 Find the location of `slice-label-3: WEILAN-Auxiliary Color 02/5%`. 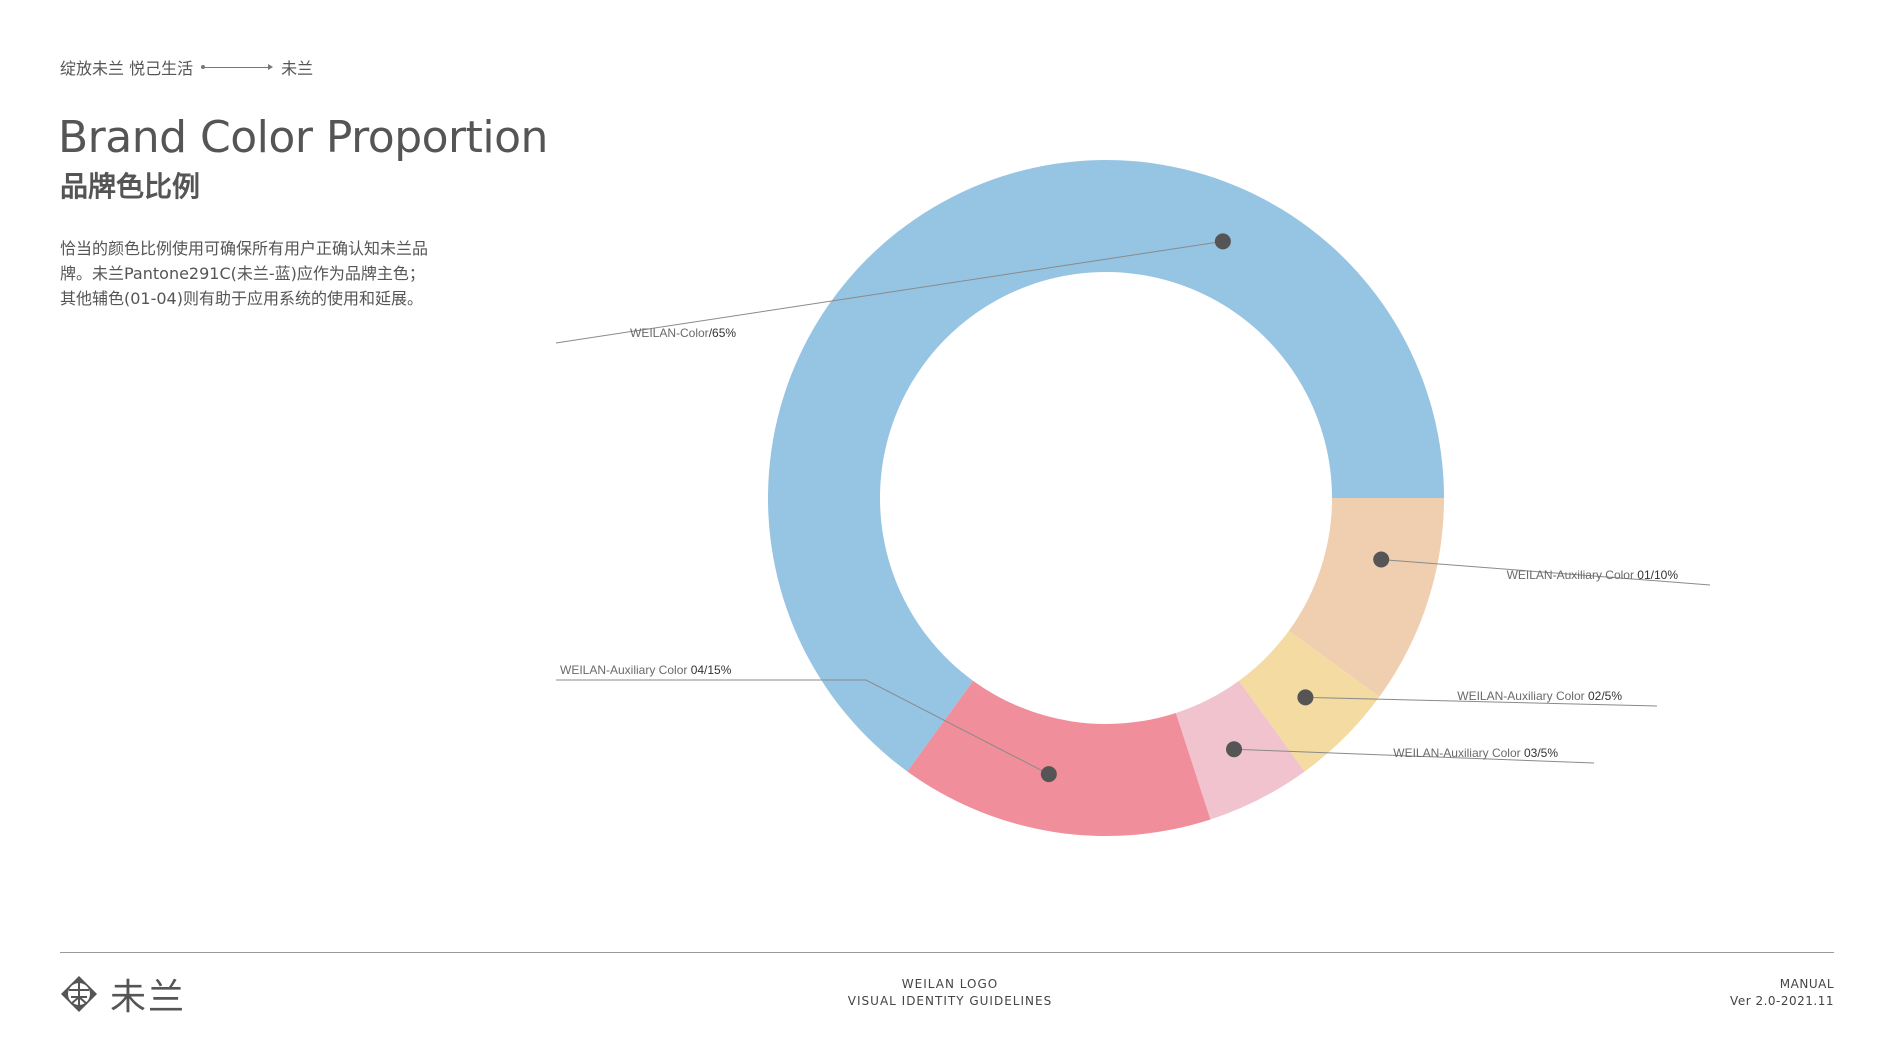

slice-label-3: WEILAN-Auxiliary Color 02/5% is located at coordinates (1539, 696).